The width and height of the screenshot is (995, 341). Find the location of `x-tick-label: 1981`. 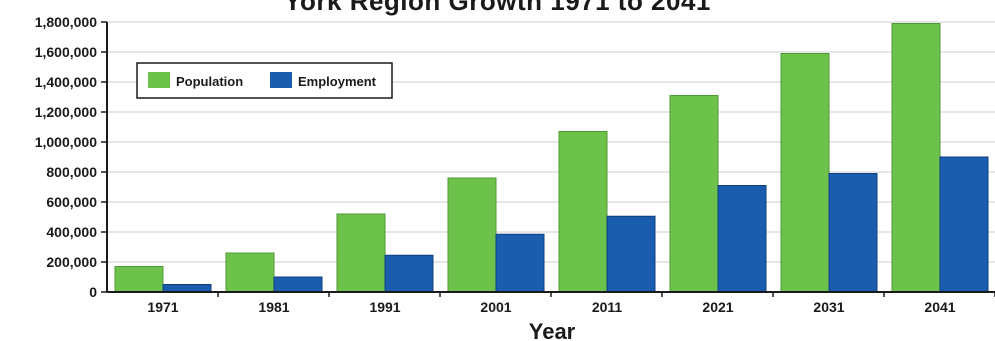

x-tick-label: 1981 is located at coordinates (273, 307).